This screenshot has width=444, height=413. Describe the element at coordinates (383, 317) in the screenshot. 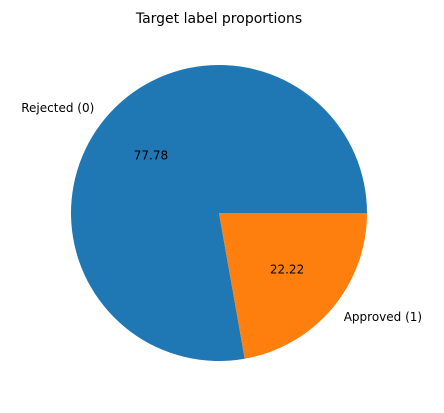

I see `slice-label-approved-1: Approved (1)` at that location.